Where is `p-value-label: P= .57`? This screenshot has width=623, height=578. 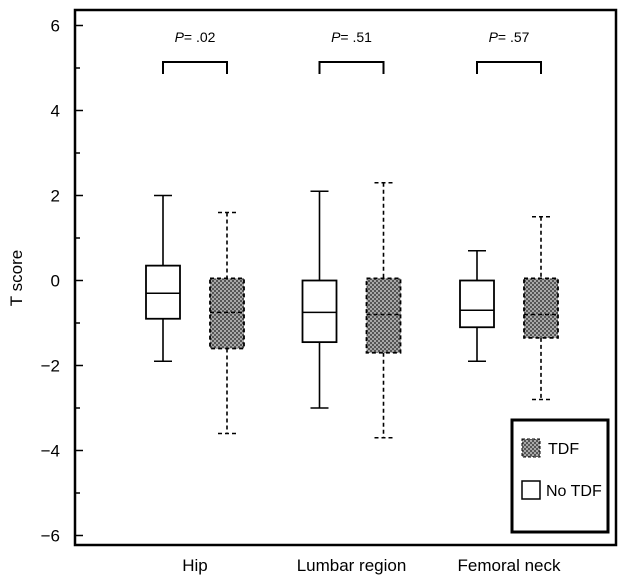 p-value-label: P= .57 is located at coordinates (509, 37).